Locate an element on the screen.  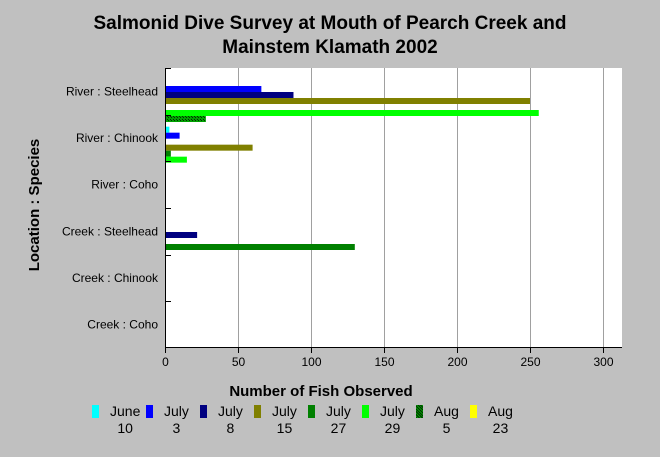
x-tick-label: 50 is located at coordinates (239, 362).